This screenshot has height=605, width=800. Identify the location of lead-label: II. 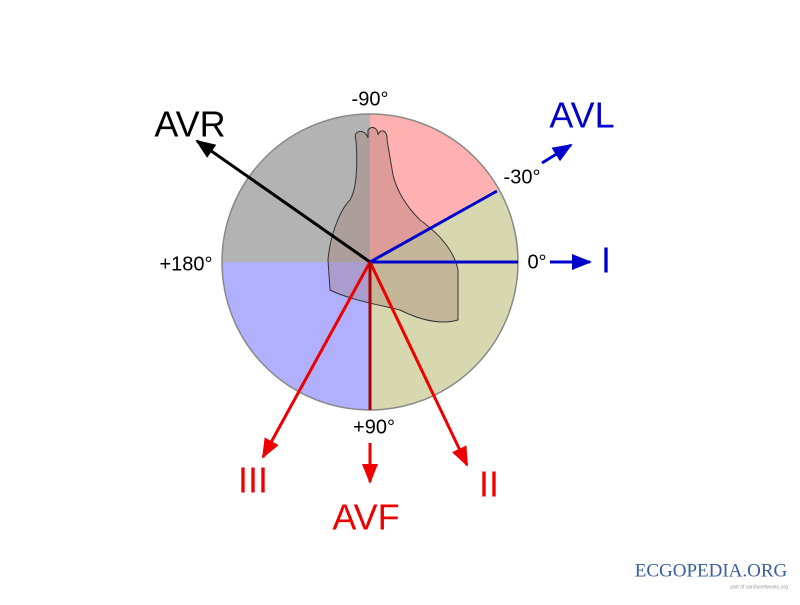
(489, 484).